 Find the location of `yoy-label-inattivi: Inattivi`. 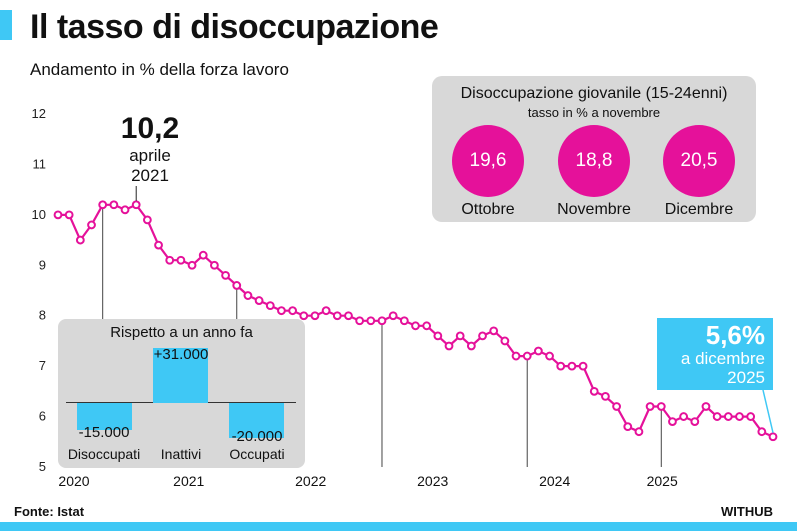

yoy-label-inattivi: Inattivi is located at coordinates (181, 454).